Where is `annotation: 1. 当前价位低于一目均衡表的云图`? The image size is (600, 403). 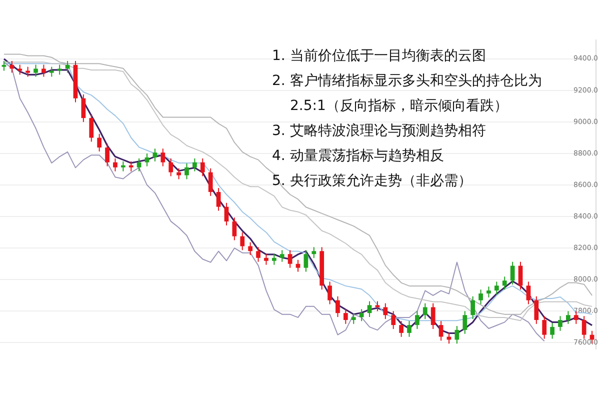
annotation: 1. 当前价位低于一目均衡表的云图 is located at coordinates (379, 56).